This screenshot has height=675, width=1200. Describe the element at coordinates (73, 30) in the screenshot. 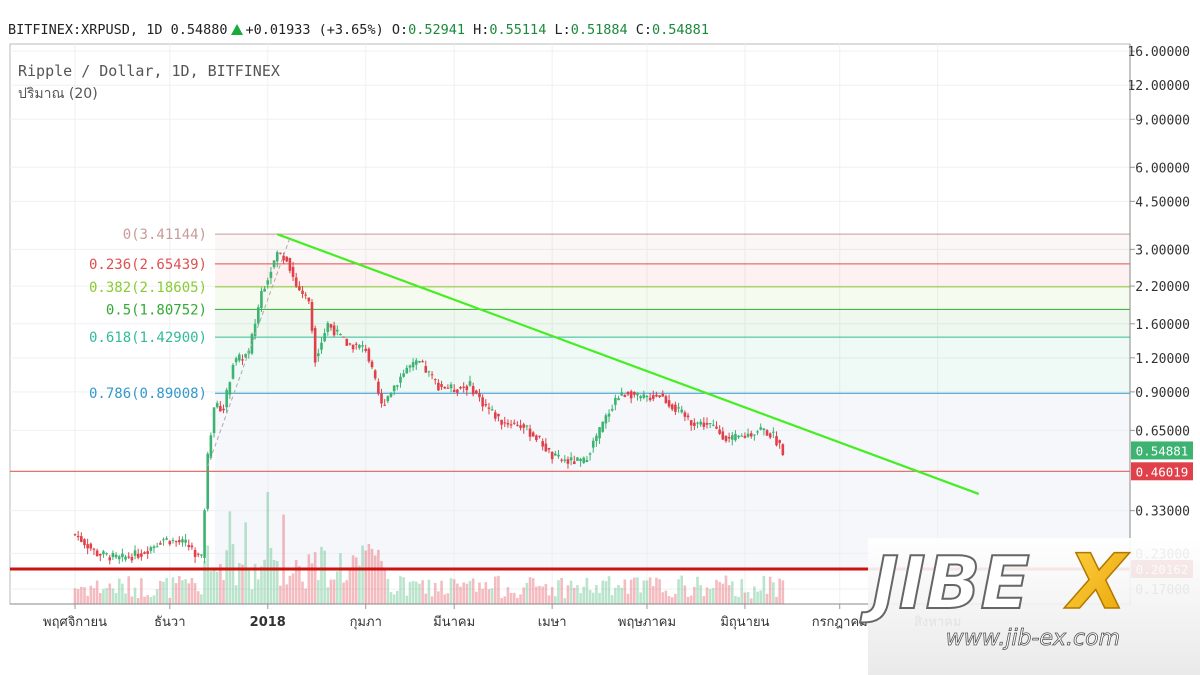

I see `symbol-label: BITFINEX:XRPUSD,` at that location.